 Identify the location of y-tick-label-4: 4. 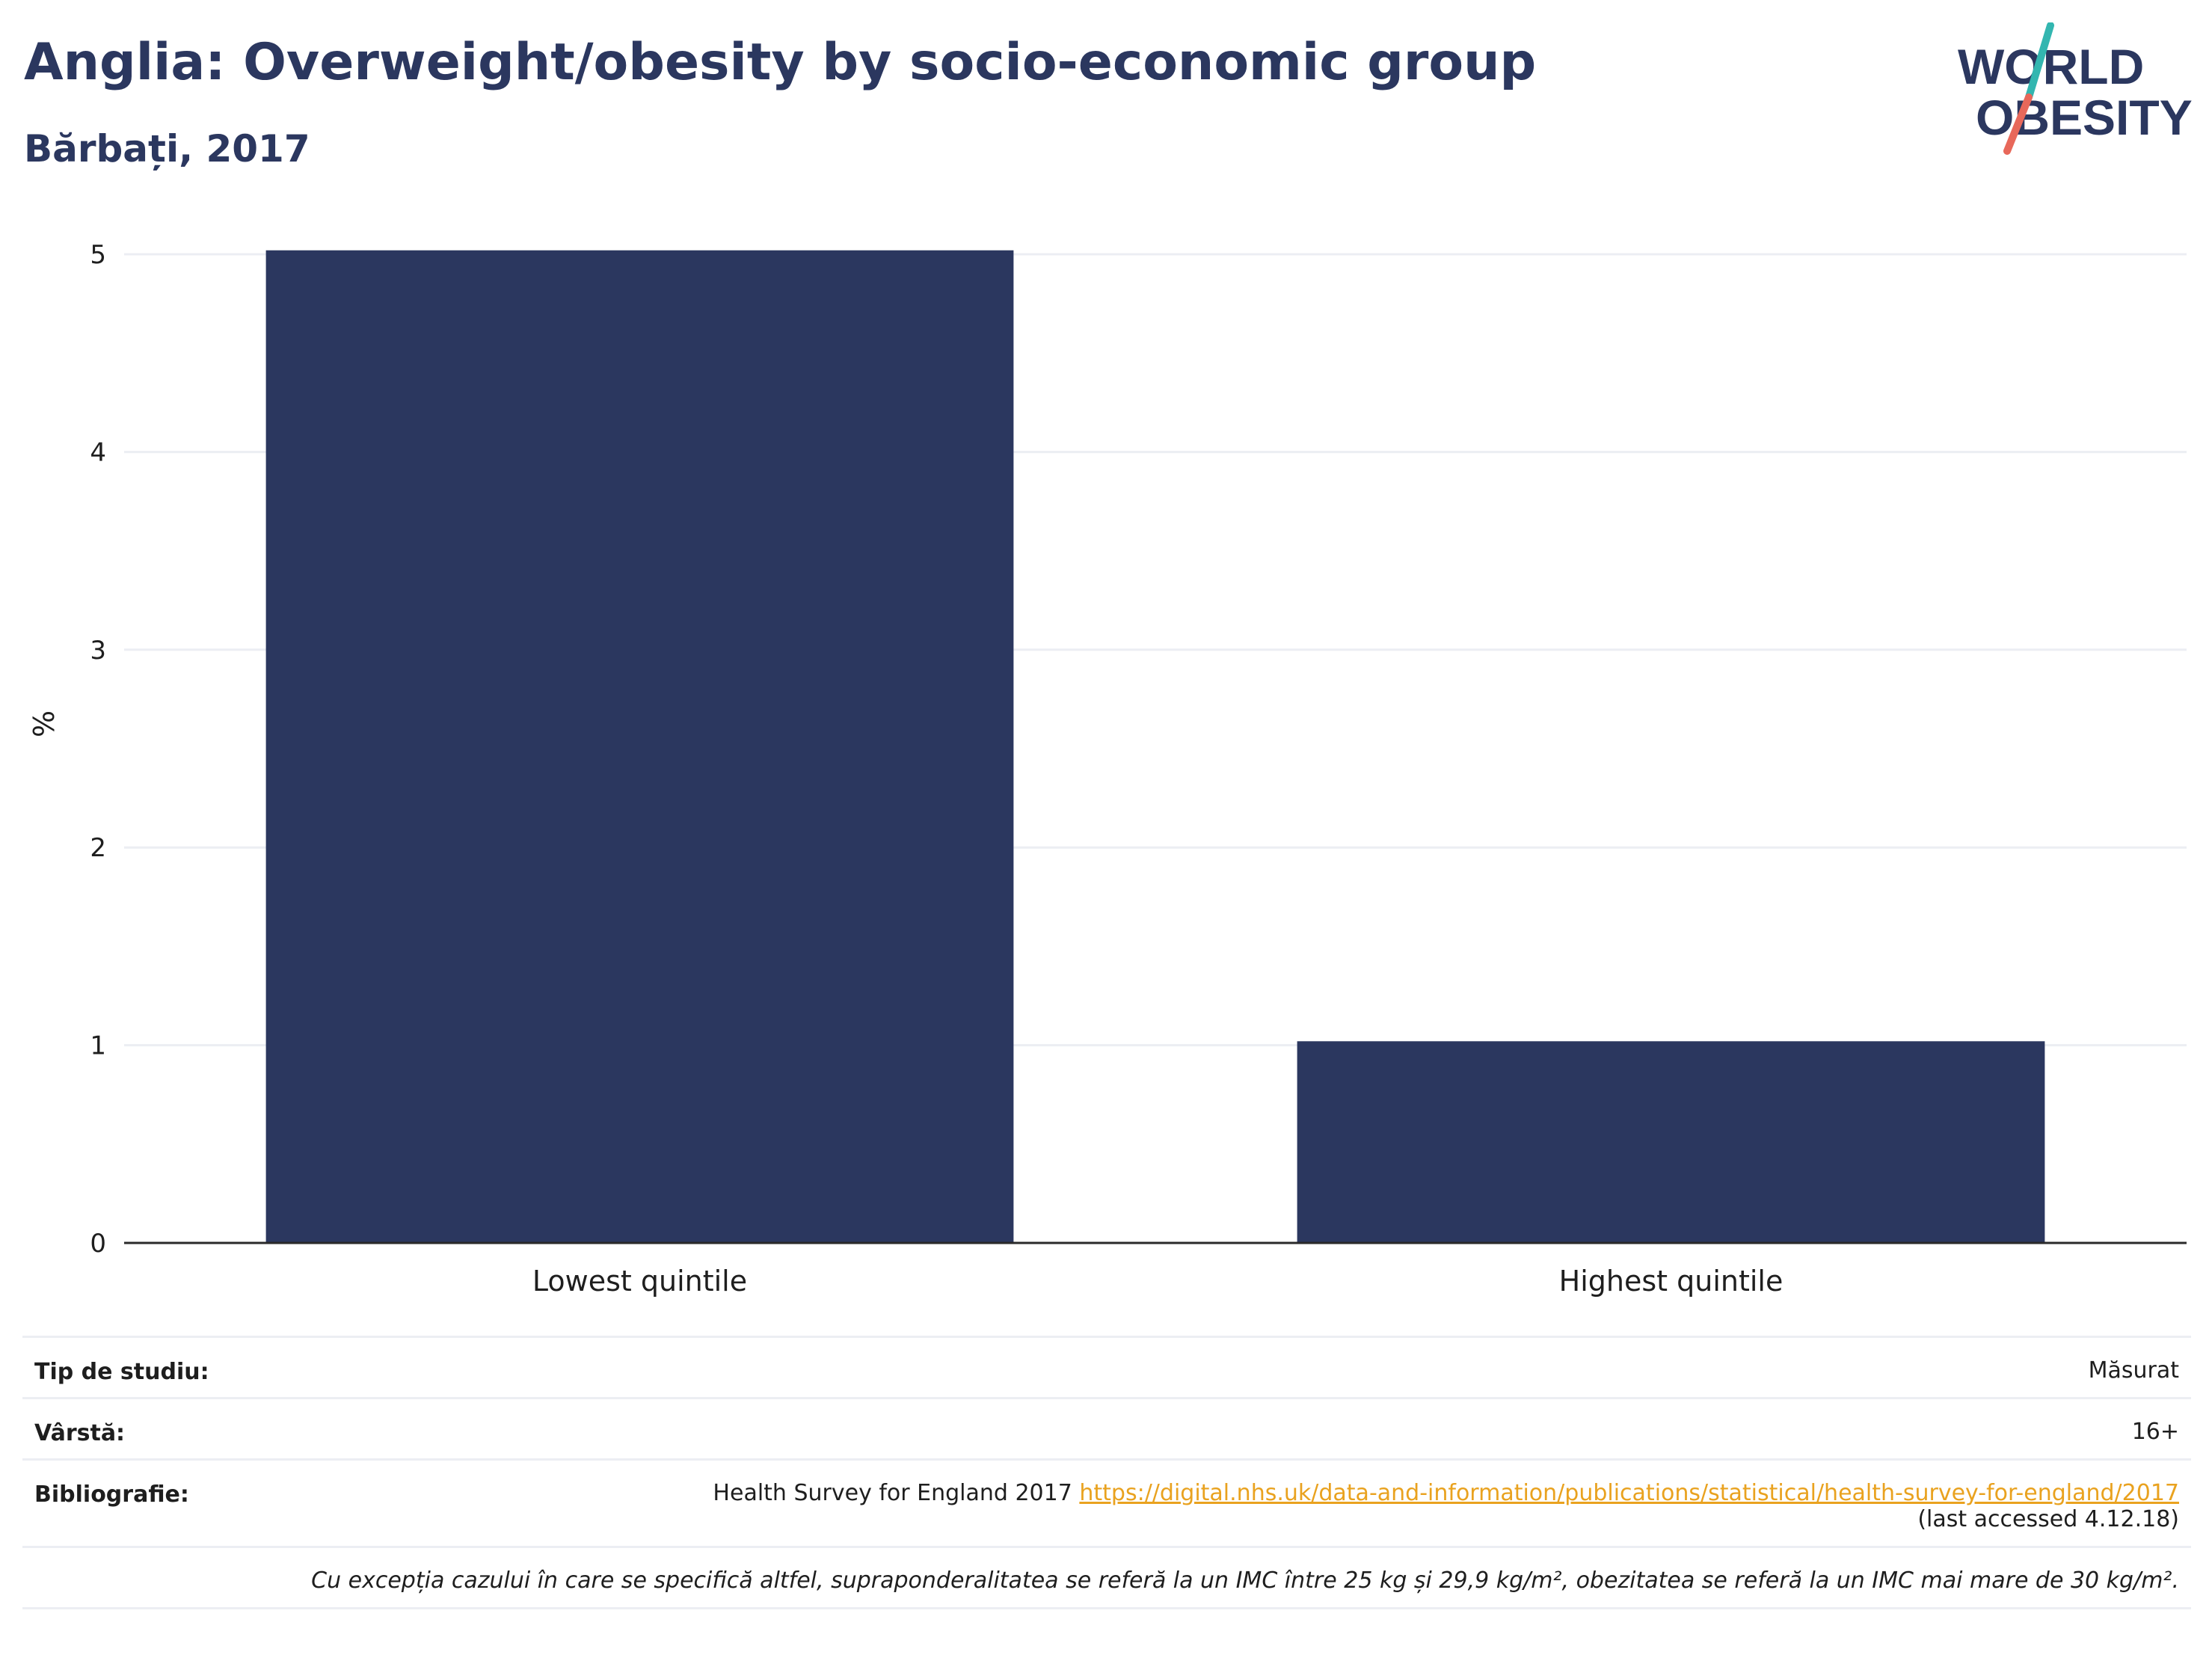
(98, 452).